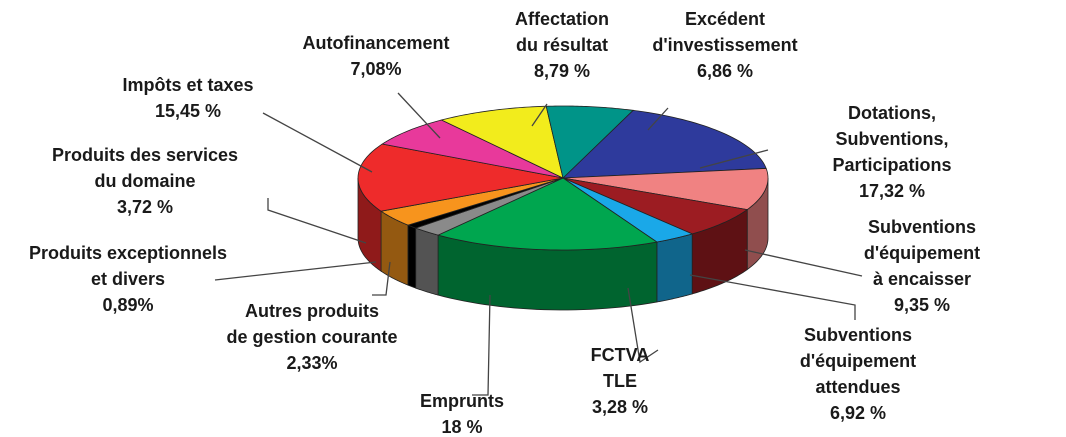 The width and height of the screenshot is (1066, 437). What do you see at coordinates (128, 305) in the screenshot?
I see `value-label: 0,89%` at bounding box center [128, 305].